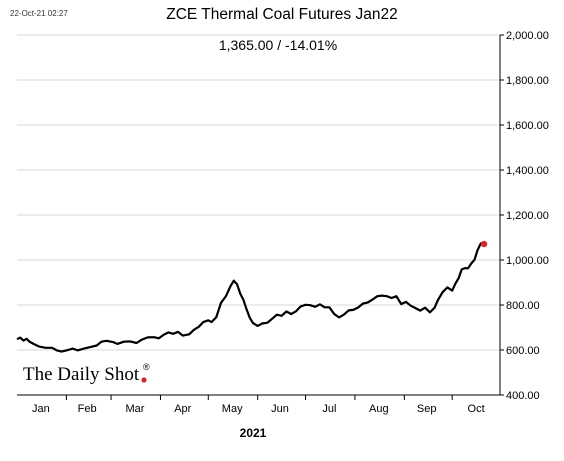 The image size is (564, 461). What do you see at coordinates (39, 13) in the screenshot?
I see `timestamp: 22-Oct-21 02:27` at bounding box center [39, 13].